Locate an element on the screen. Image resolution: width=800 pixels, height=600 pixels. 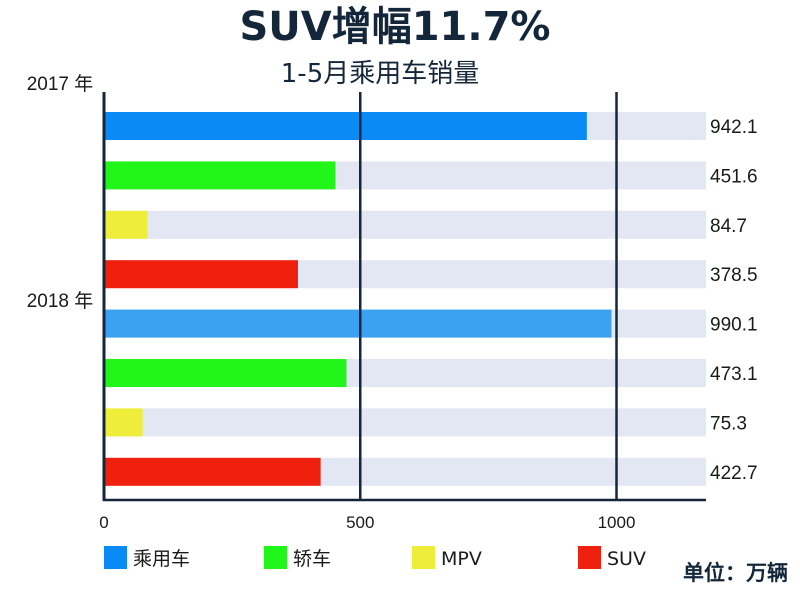
value-label: 84.7 is located at coordinates (728, 226).